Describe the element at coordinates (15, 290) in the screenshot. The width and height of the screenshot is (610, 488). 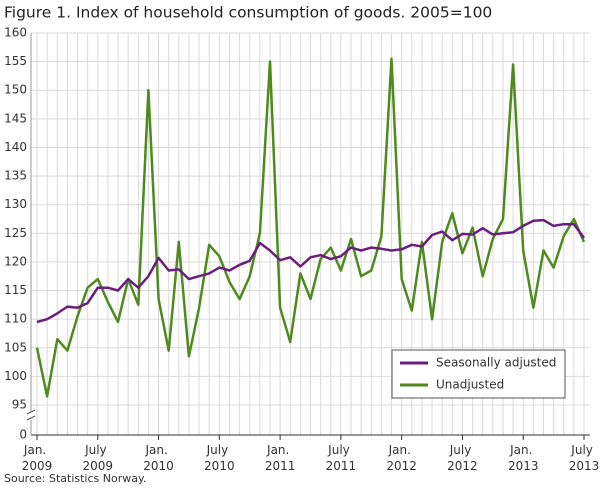
I see `y-tick-label: 115` at that location.